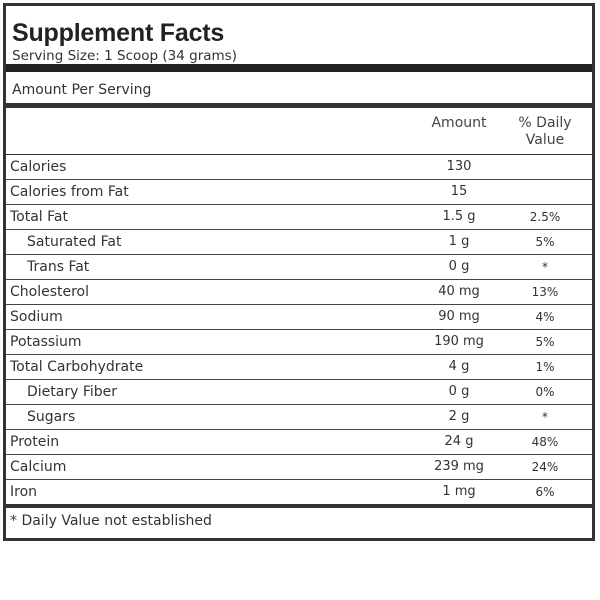 This screenshot has width=600, height=600. I want to click on nutrient-daily-value: 6%, so click(545, 492).